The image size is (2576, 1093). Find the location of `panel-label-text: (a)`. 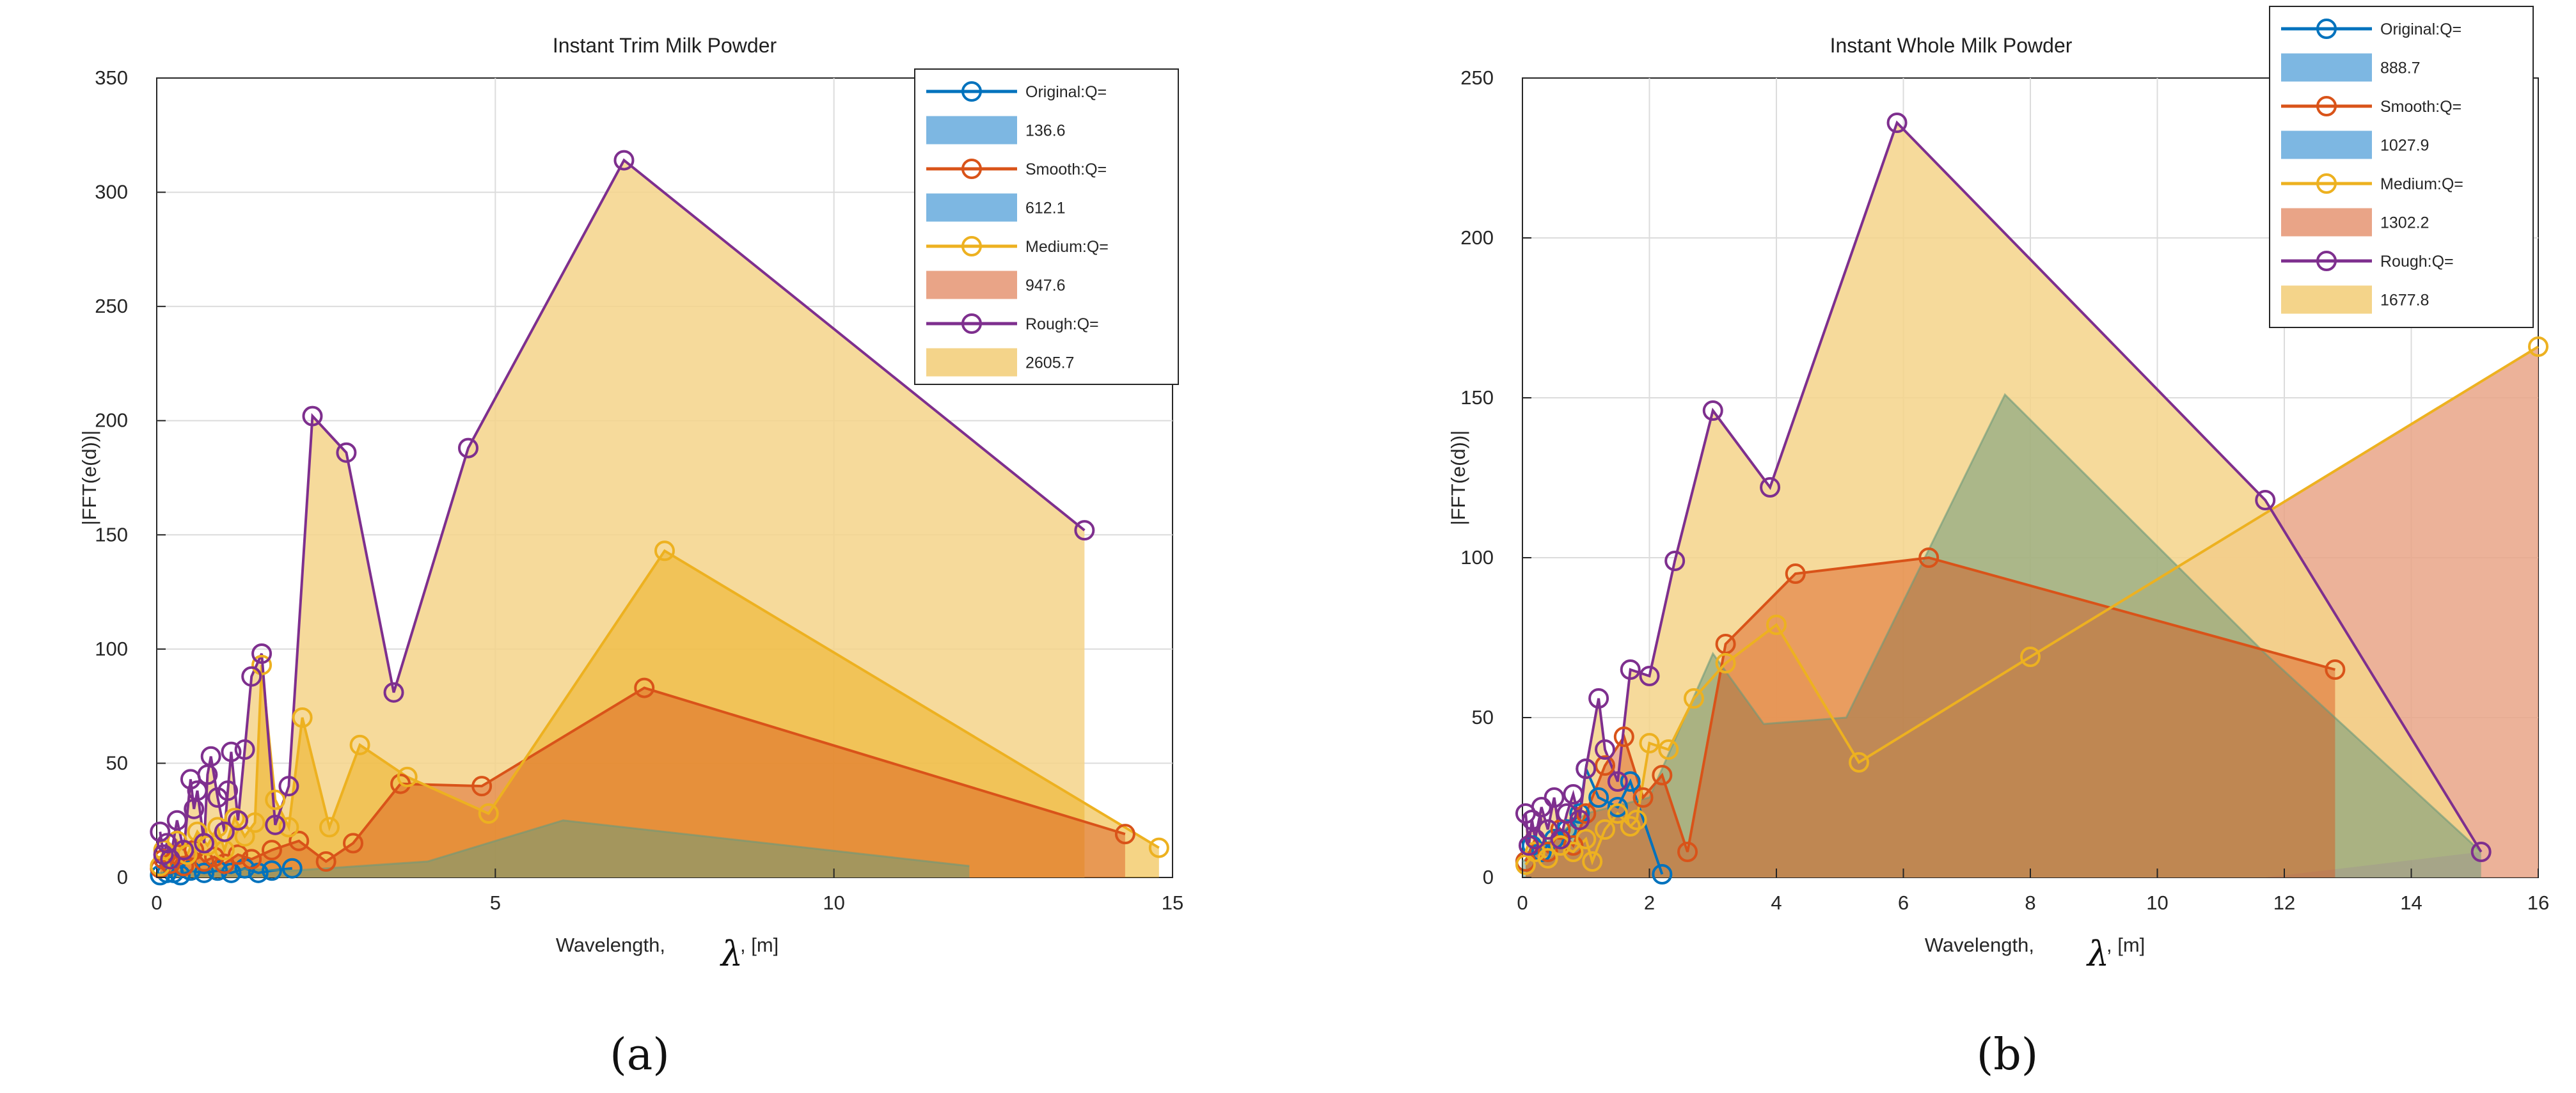

panel-label-text: (a) is located at coordinates (640, 1055).